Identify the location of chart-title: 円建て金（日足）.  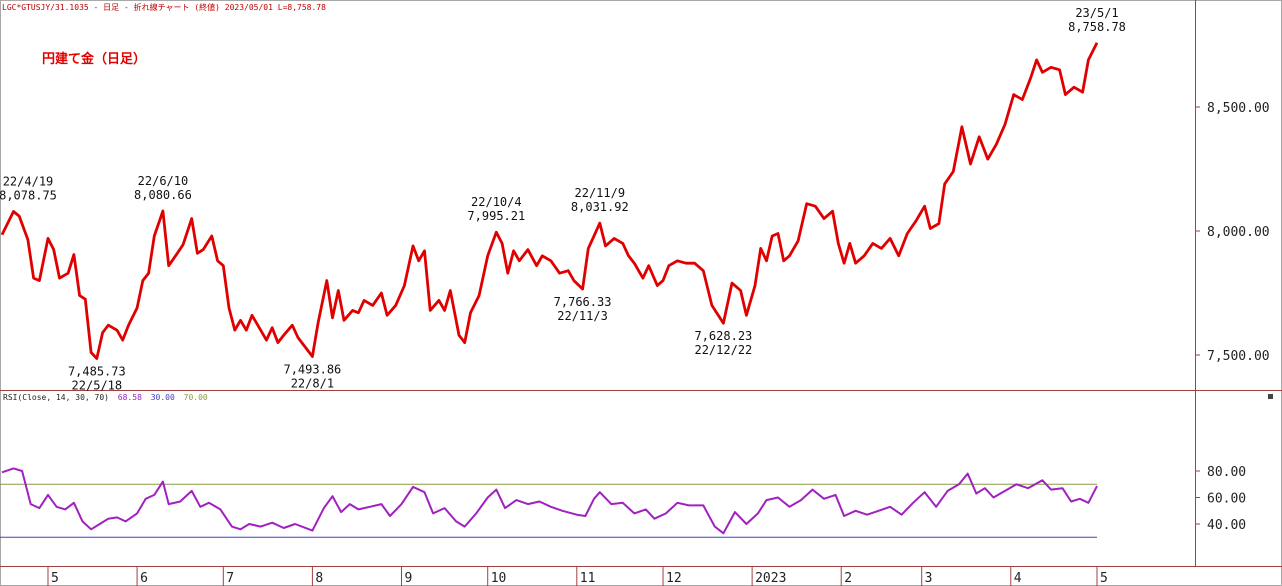
(94, 59).